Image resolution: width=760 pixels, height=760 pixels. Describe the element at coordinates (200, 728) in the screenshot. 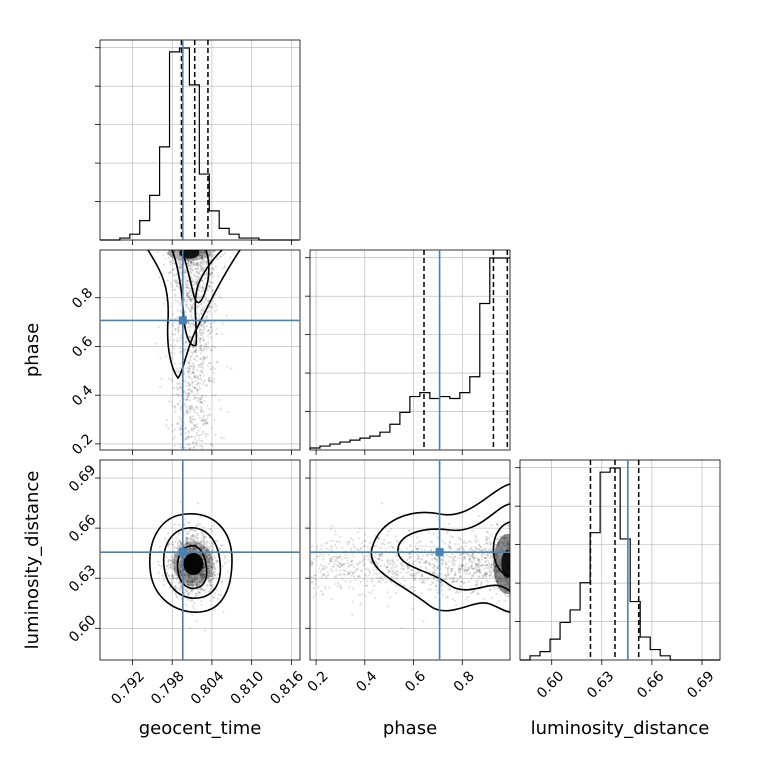

I see `xlabel-geocent_time: geocent_time` at that location.